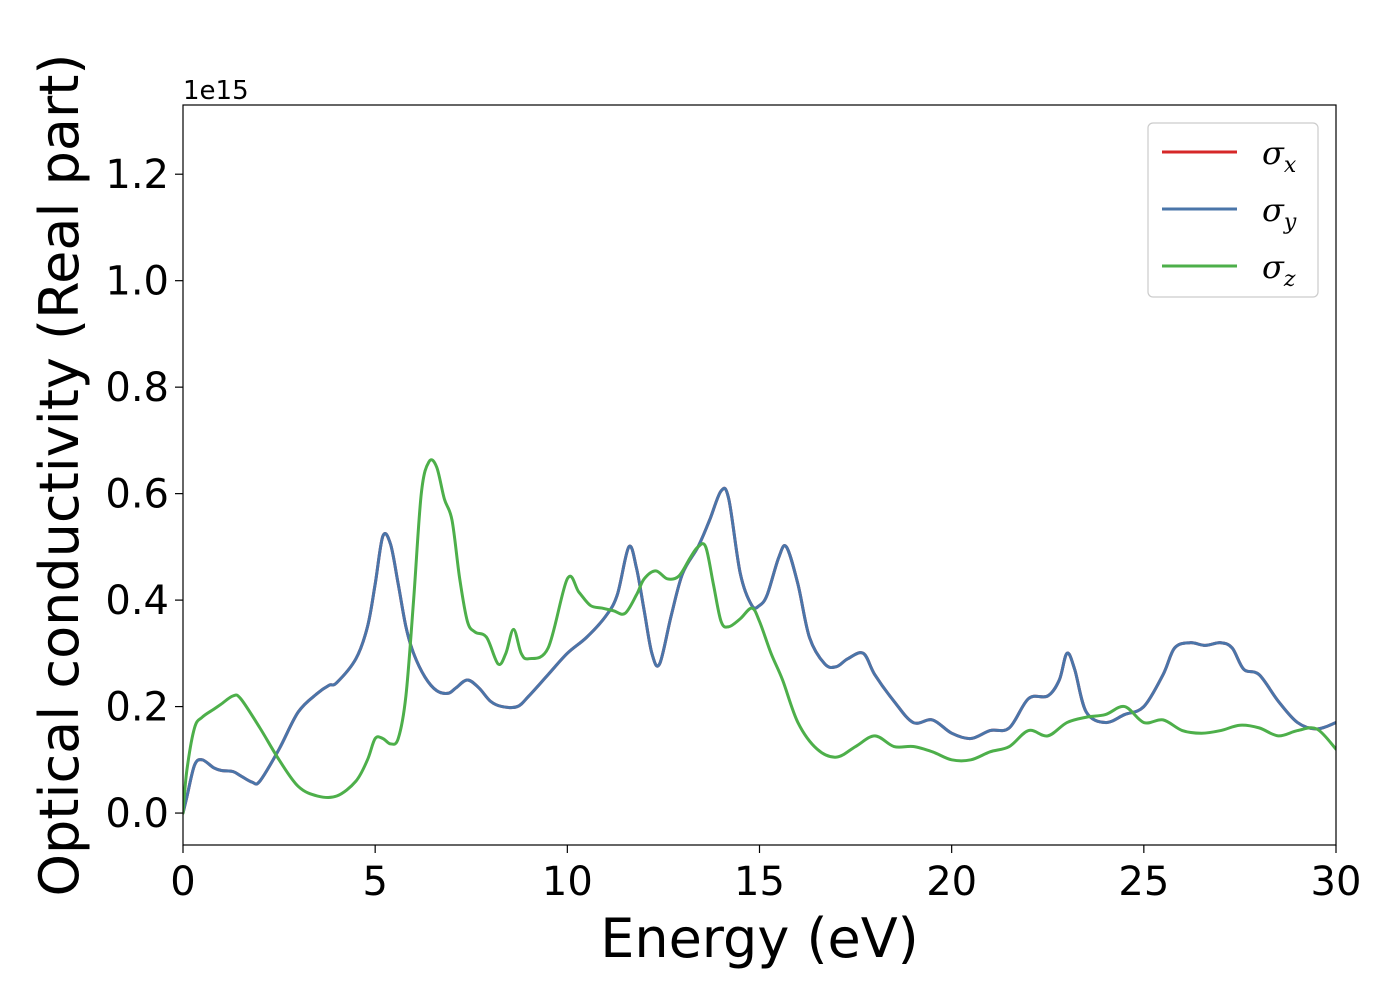  Describe the element at coordinates (1229, 213) in the screenshot. I see `legend-item-y: σy` at that location.